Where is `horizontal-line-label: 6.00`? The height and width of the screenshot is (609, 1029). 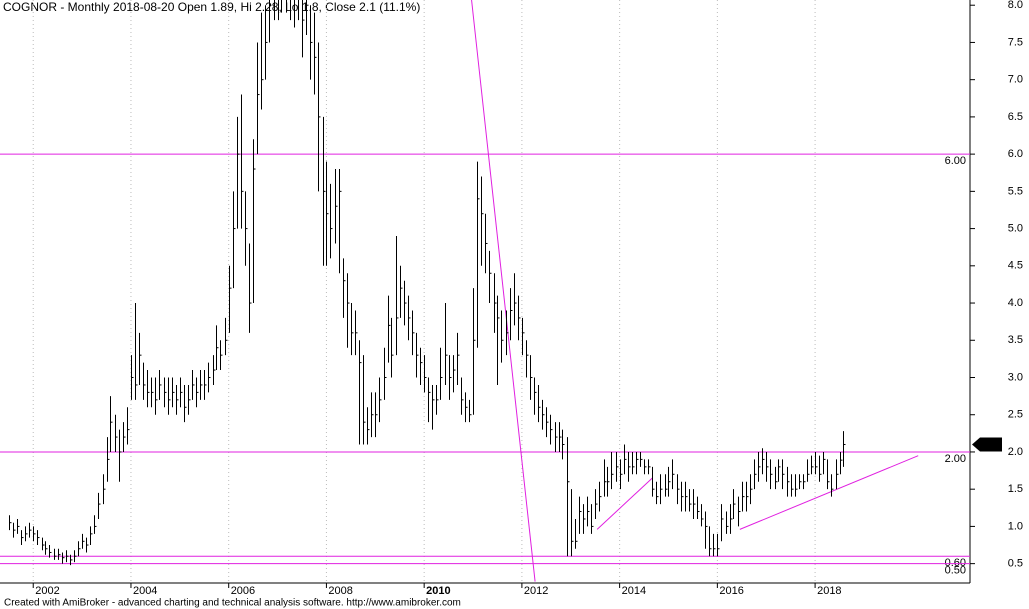
horizontal-line-label: 6.00 is located at coordinates (955, 161).